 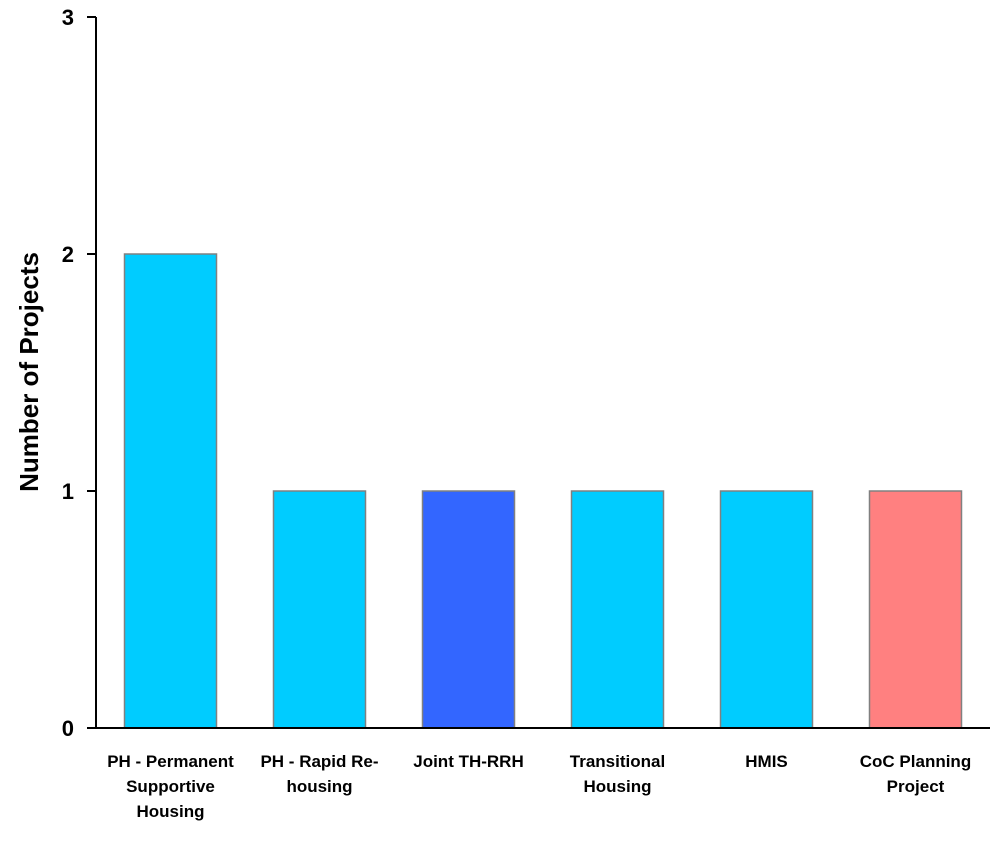 What do you see at coordinates (915, 774) in the screenshot?
I see `x-tick-label: CoC Planning Project` at bounding box center [915, 774].